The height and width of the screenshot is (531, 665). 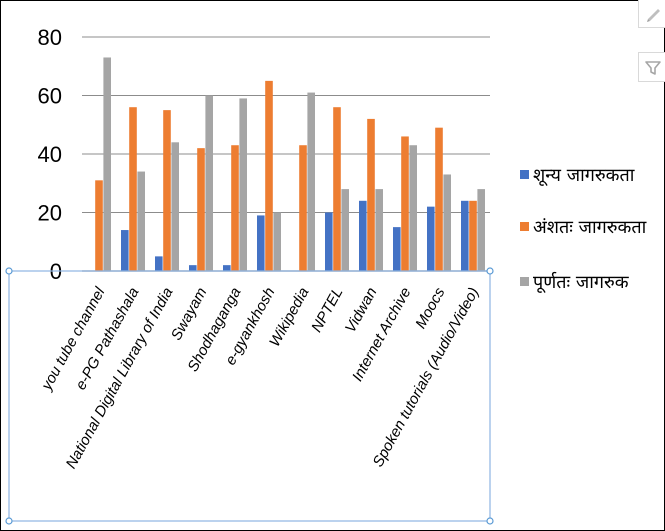 I want to click on y-tick-label: 60, so click(x=50, y=96).